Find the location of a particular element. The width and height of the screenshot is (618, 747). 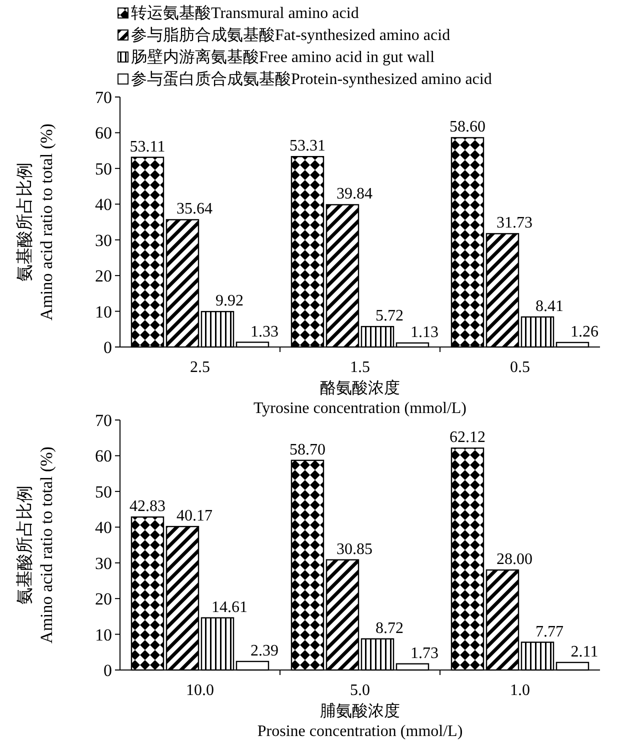

data-label: 7.77 is located at coordinates (550, 631).